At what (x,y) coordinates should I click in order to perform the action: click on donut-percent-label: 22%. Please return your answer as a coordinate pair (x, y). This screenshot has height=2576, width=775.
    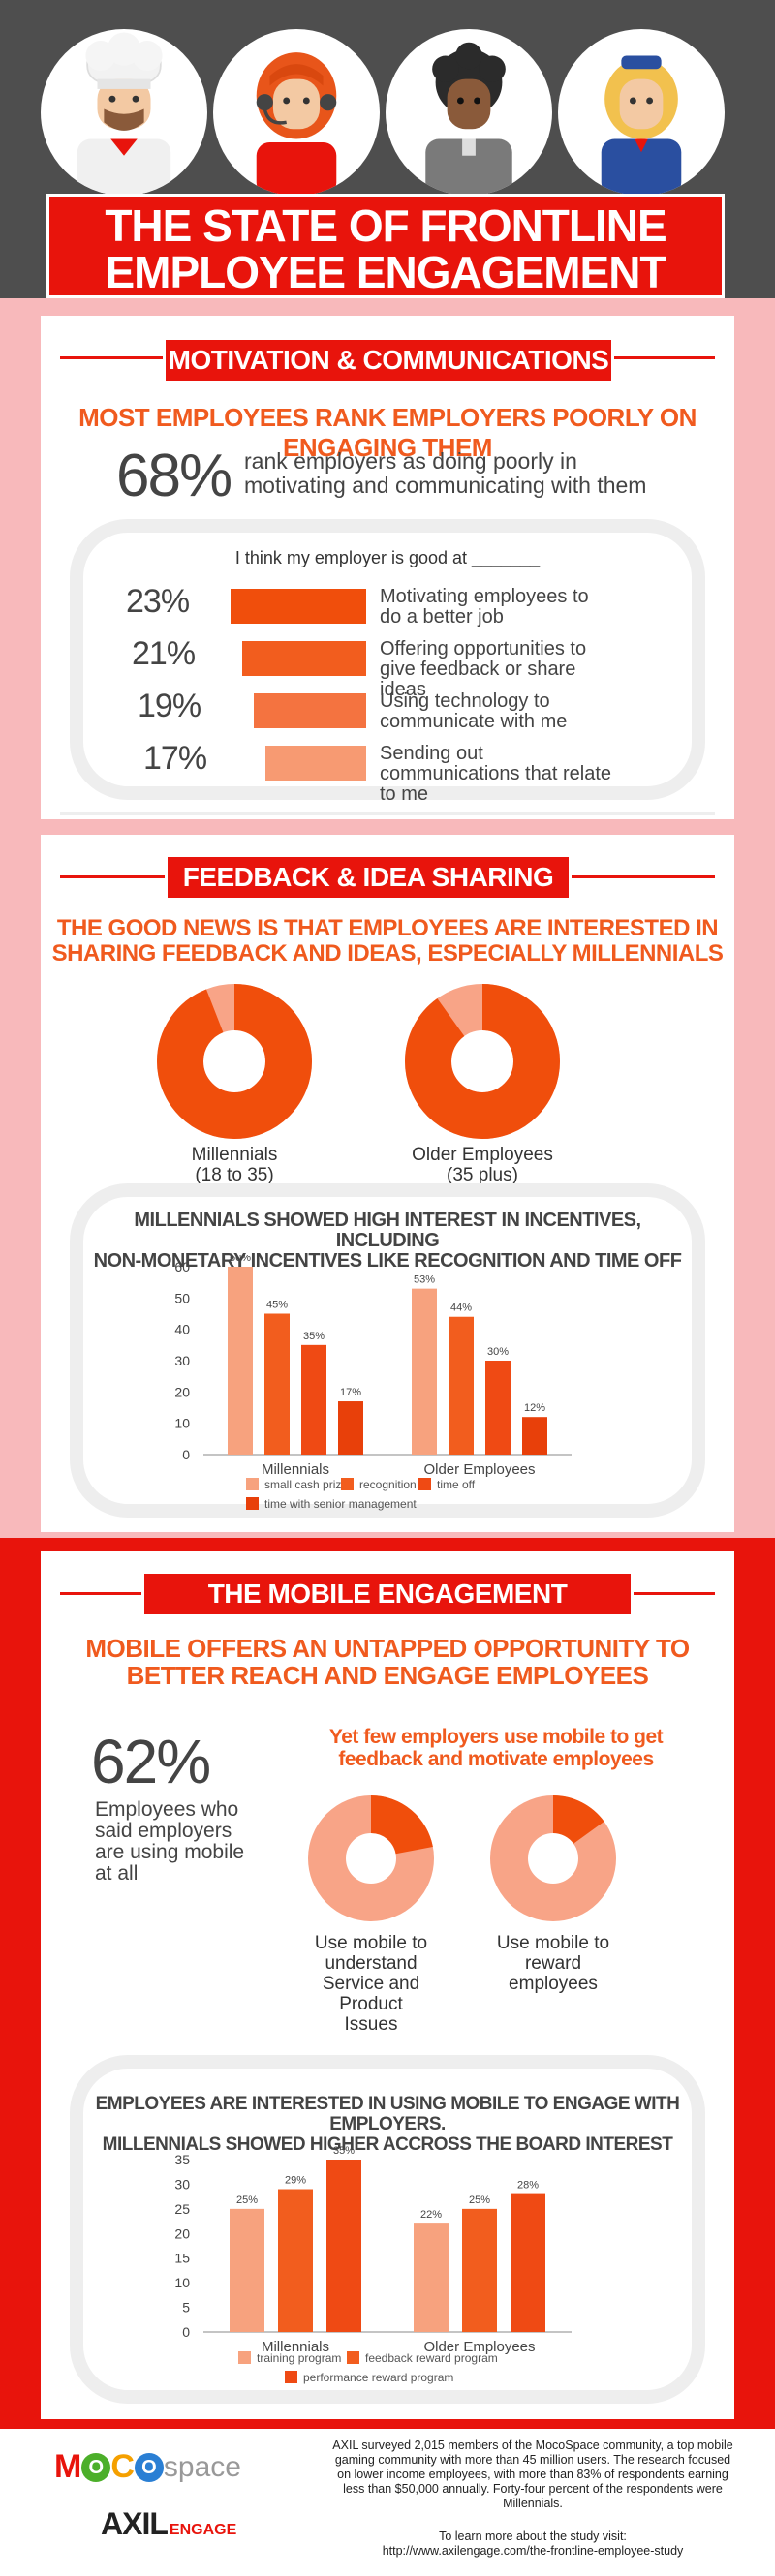
    Looking at the image, I should click on (370, 1858).